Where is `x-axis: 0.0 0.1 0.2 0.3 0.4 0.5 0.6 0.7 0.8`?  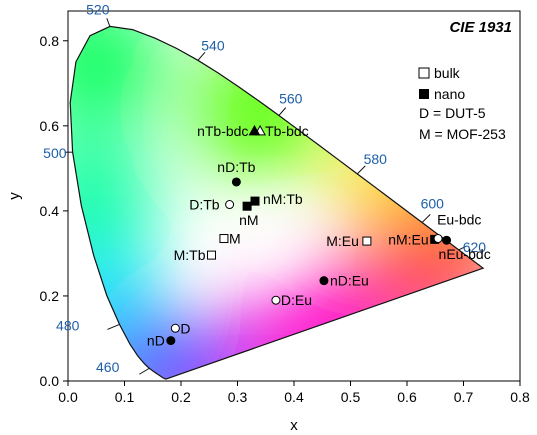
x-axis: 0.0 0.1 0.2 0.3 0.4 0.5 0.6 0.7 0.8 is located at coordinates (294, 393).